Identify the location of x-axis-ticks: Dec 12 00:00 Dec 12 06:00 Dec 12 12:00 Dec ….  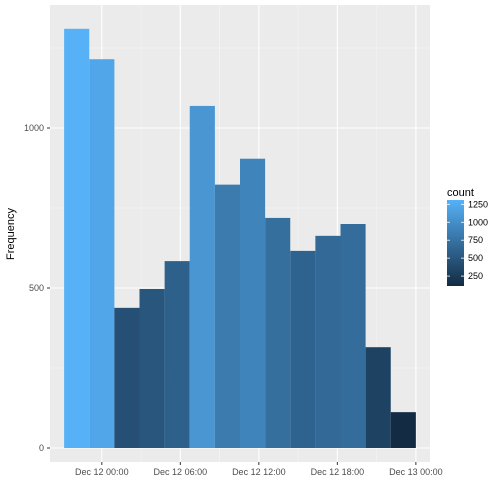
(259, 469).